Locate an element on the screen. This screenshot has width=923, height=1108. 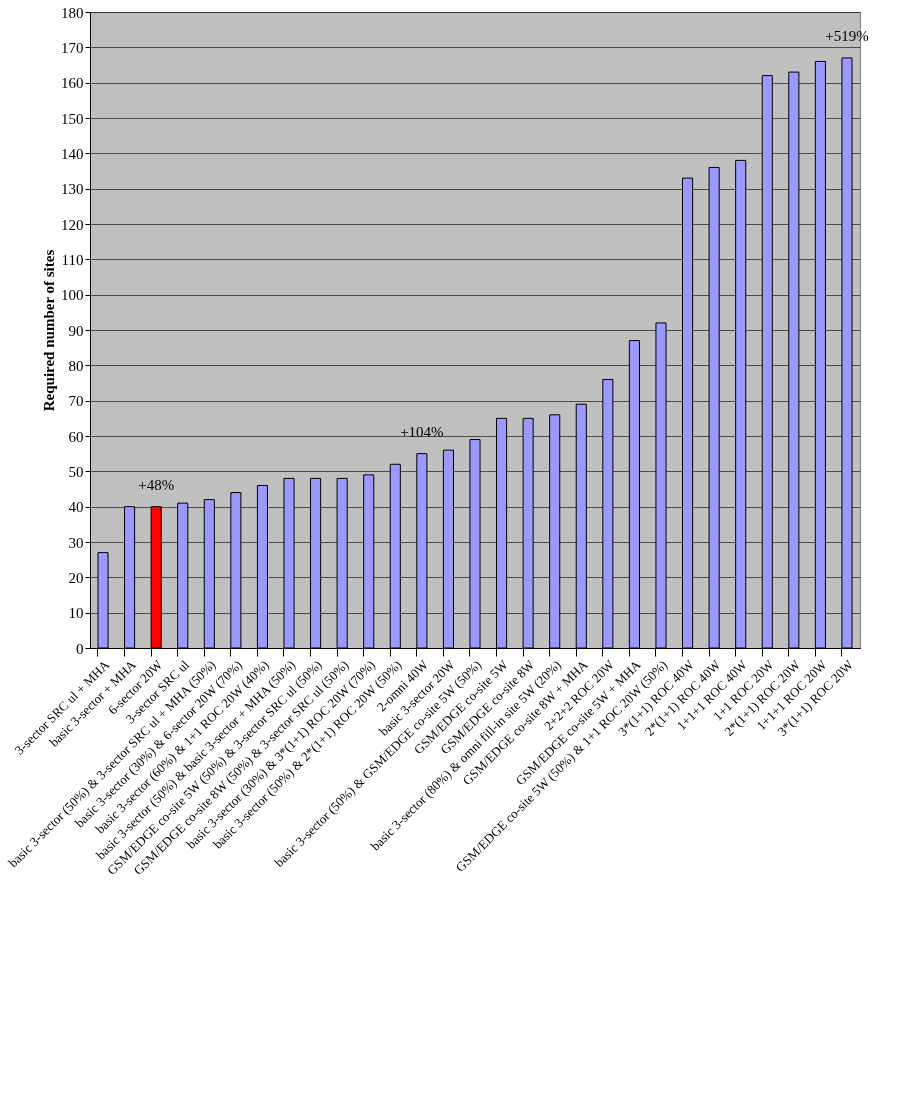
y-tick-label: 100 is located at coordinates (72, 295).